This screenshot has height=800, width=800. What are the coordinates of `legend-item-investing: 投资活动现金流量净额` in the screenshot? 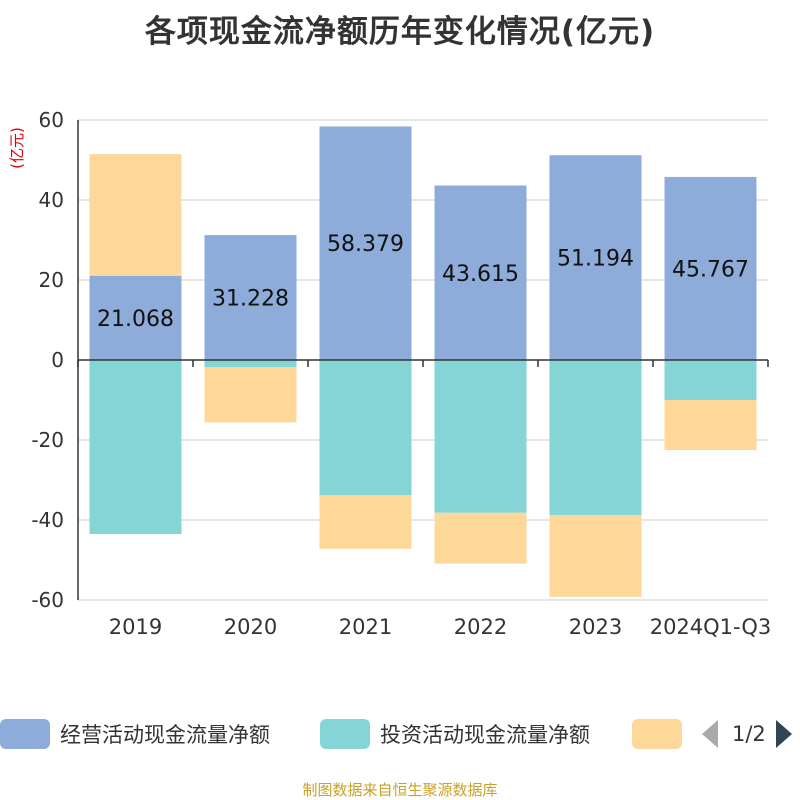 It's located at (455, 734).